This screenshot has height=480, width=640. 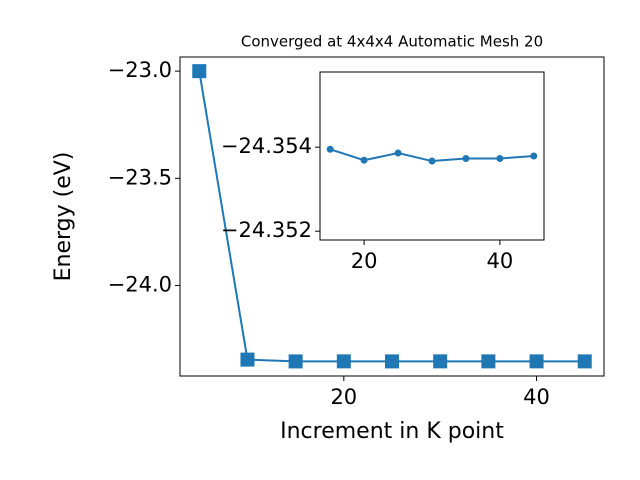 I want to click on y-tick-label: −24.0, so click(x=140, y=285).